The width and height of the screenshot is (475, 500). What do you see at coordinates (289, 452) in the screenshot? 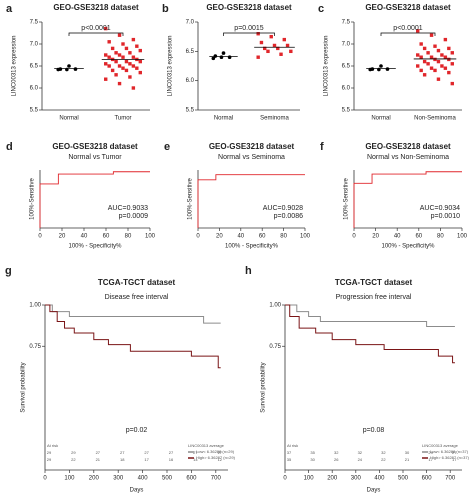
I see `risk-count: 37` at bounding box center [289, 452].